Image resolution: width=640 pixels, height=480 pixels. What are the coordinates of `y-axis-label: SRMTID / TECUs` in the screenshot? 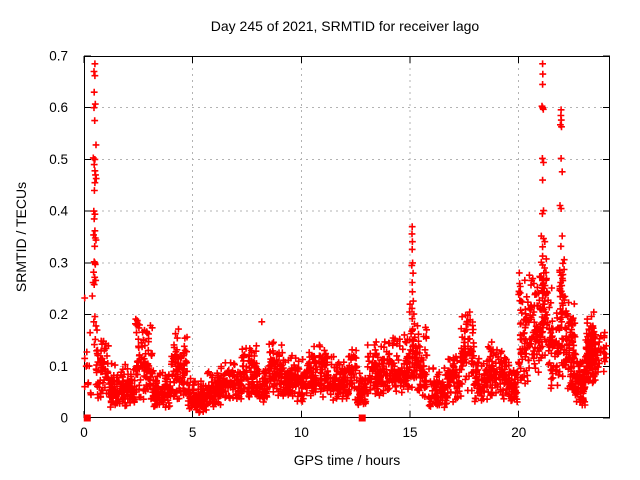 It's located at (21, 237).